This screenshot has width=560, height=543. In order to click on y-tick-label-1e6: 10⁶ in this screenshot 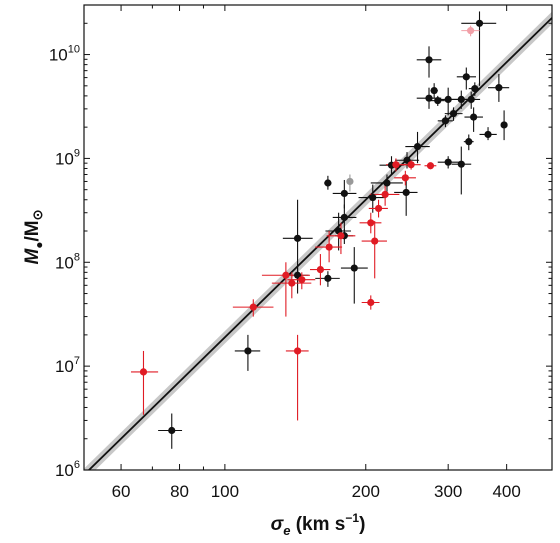, I will do `click(67, 469)`.